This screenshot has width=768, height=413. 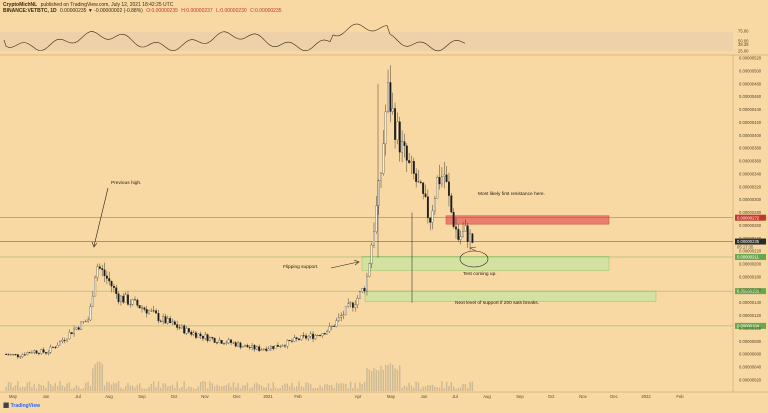 I want to click on x-tick-label: Nov, so click(x=205, y=396).